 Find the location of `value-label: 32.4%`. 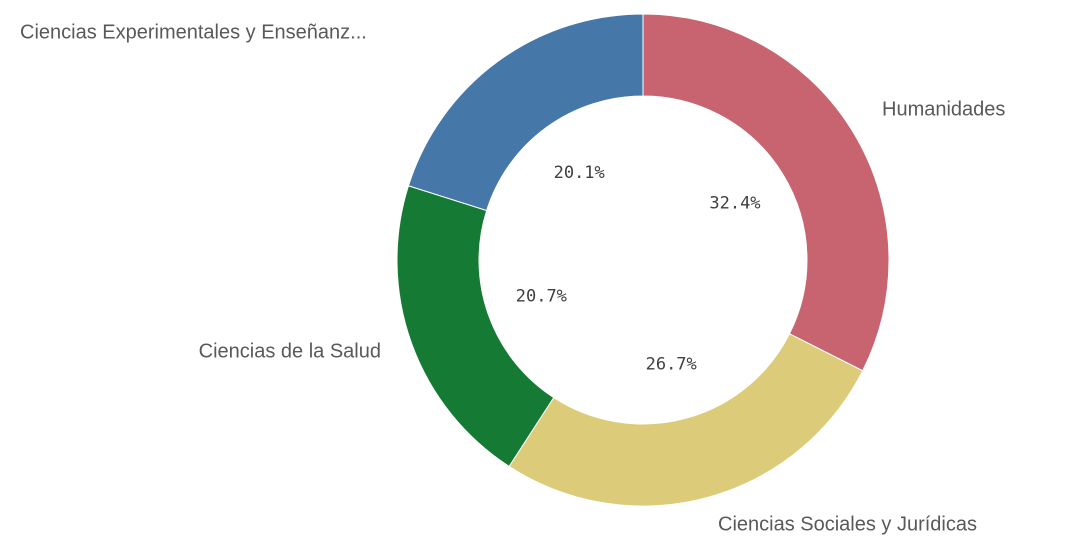

value-label: 32.4% is located at coordinates (734, 203).